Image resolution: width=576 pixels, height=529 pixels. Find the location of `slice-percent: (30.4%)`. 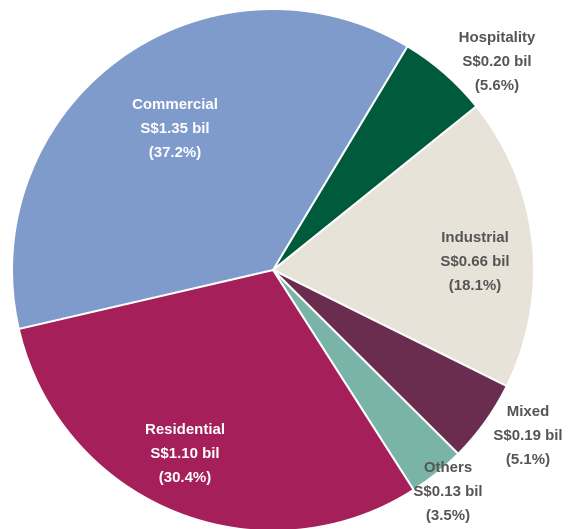

slice-percent: (30.4%) is located at coordinates (185, 477).